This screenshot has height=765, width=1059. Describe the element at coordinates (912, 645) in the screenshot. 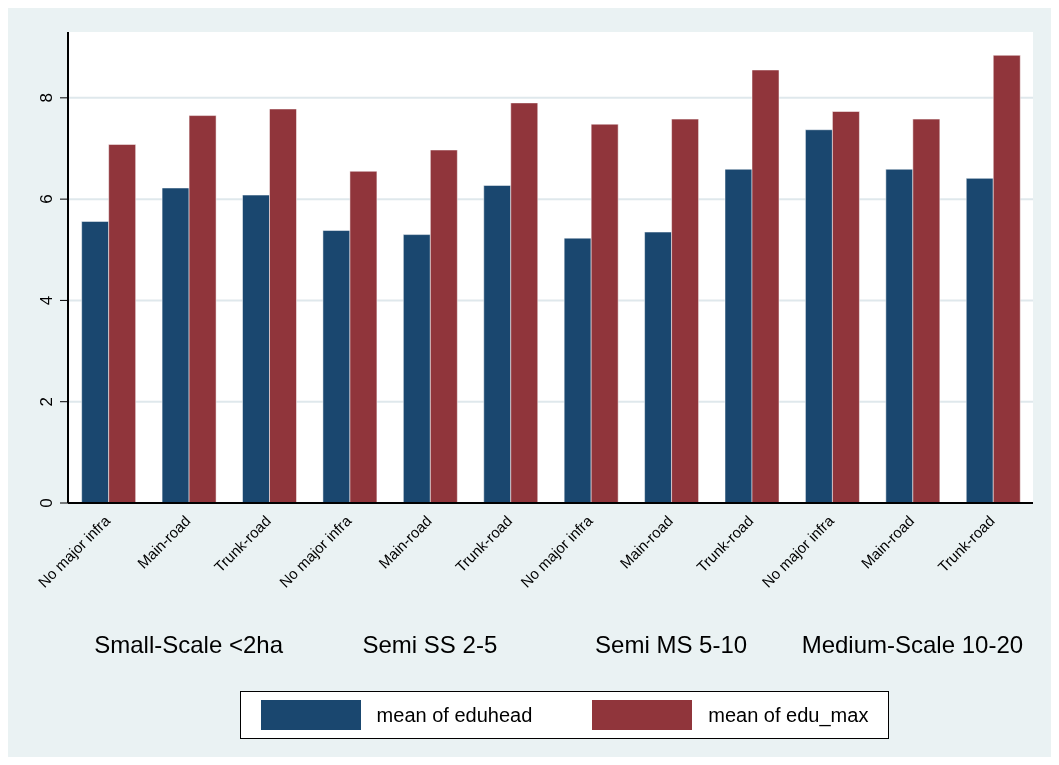

I see `text: Medium-Scale 10-20` at that location.